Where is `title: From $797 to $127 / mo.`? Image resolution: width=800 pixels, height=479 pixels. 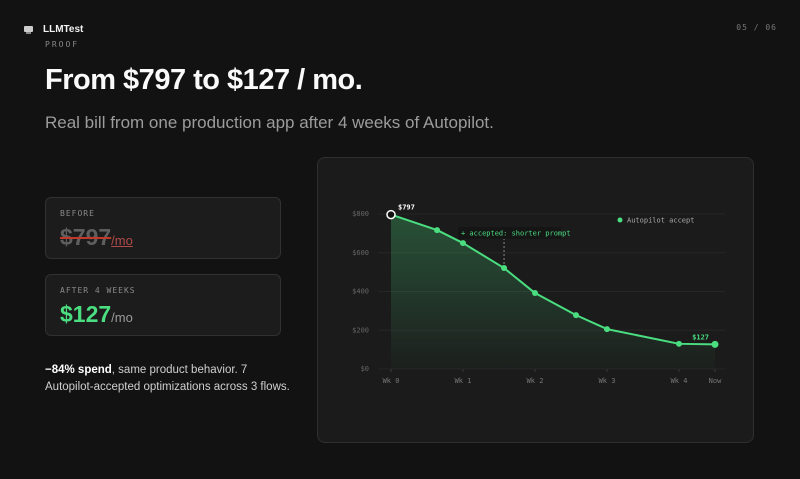 title: From $797 to $127 / mo. is located at coordinates (204, 80).